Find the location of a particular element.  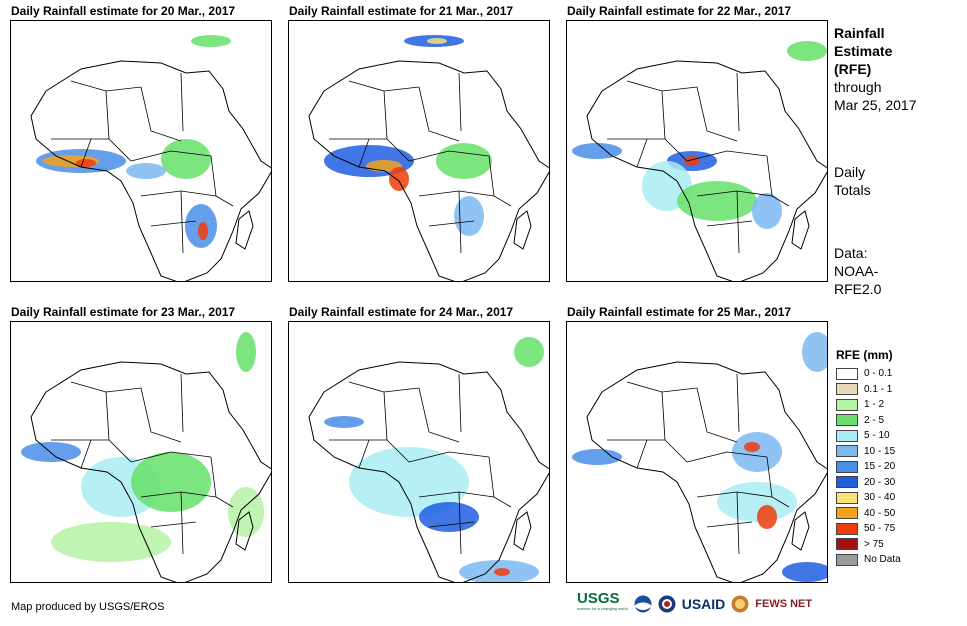

data-source: Data: NOAA- RFE2.0 is located at coordinates (857, 271).